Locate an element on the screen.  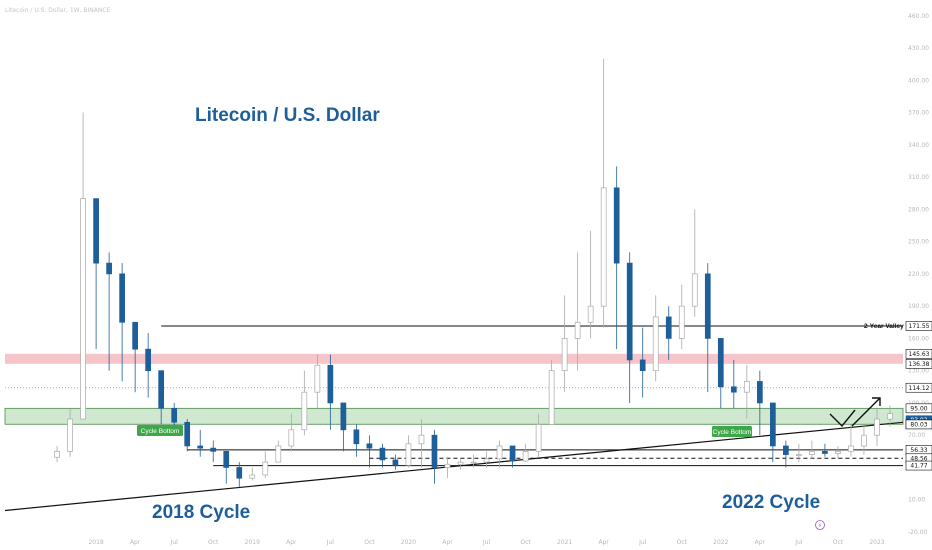
price-tick-label: 400.00 is located at coordinates (918, 80).